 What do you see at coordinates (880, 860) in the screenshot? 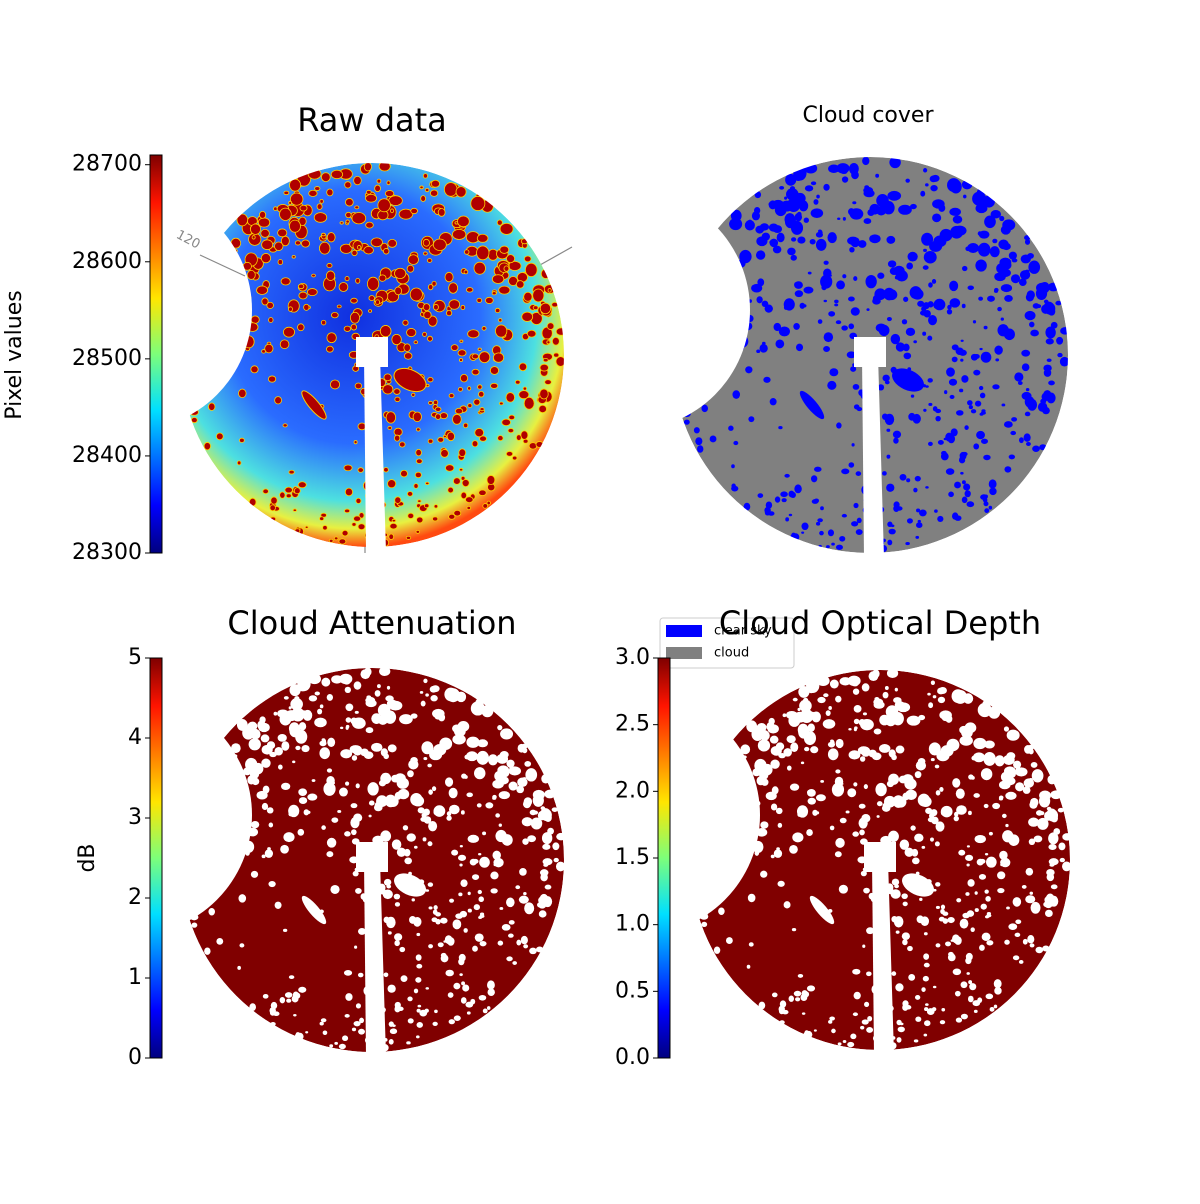
I see `sky-background` at bounding box center [880, 860].